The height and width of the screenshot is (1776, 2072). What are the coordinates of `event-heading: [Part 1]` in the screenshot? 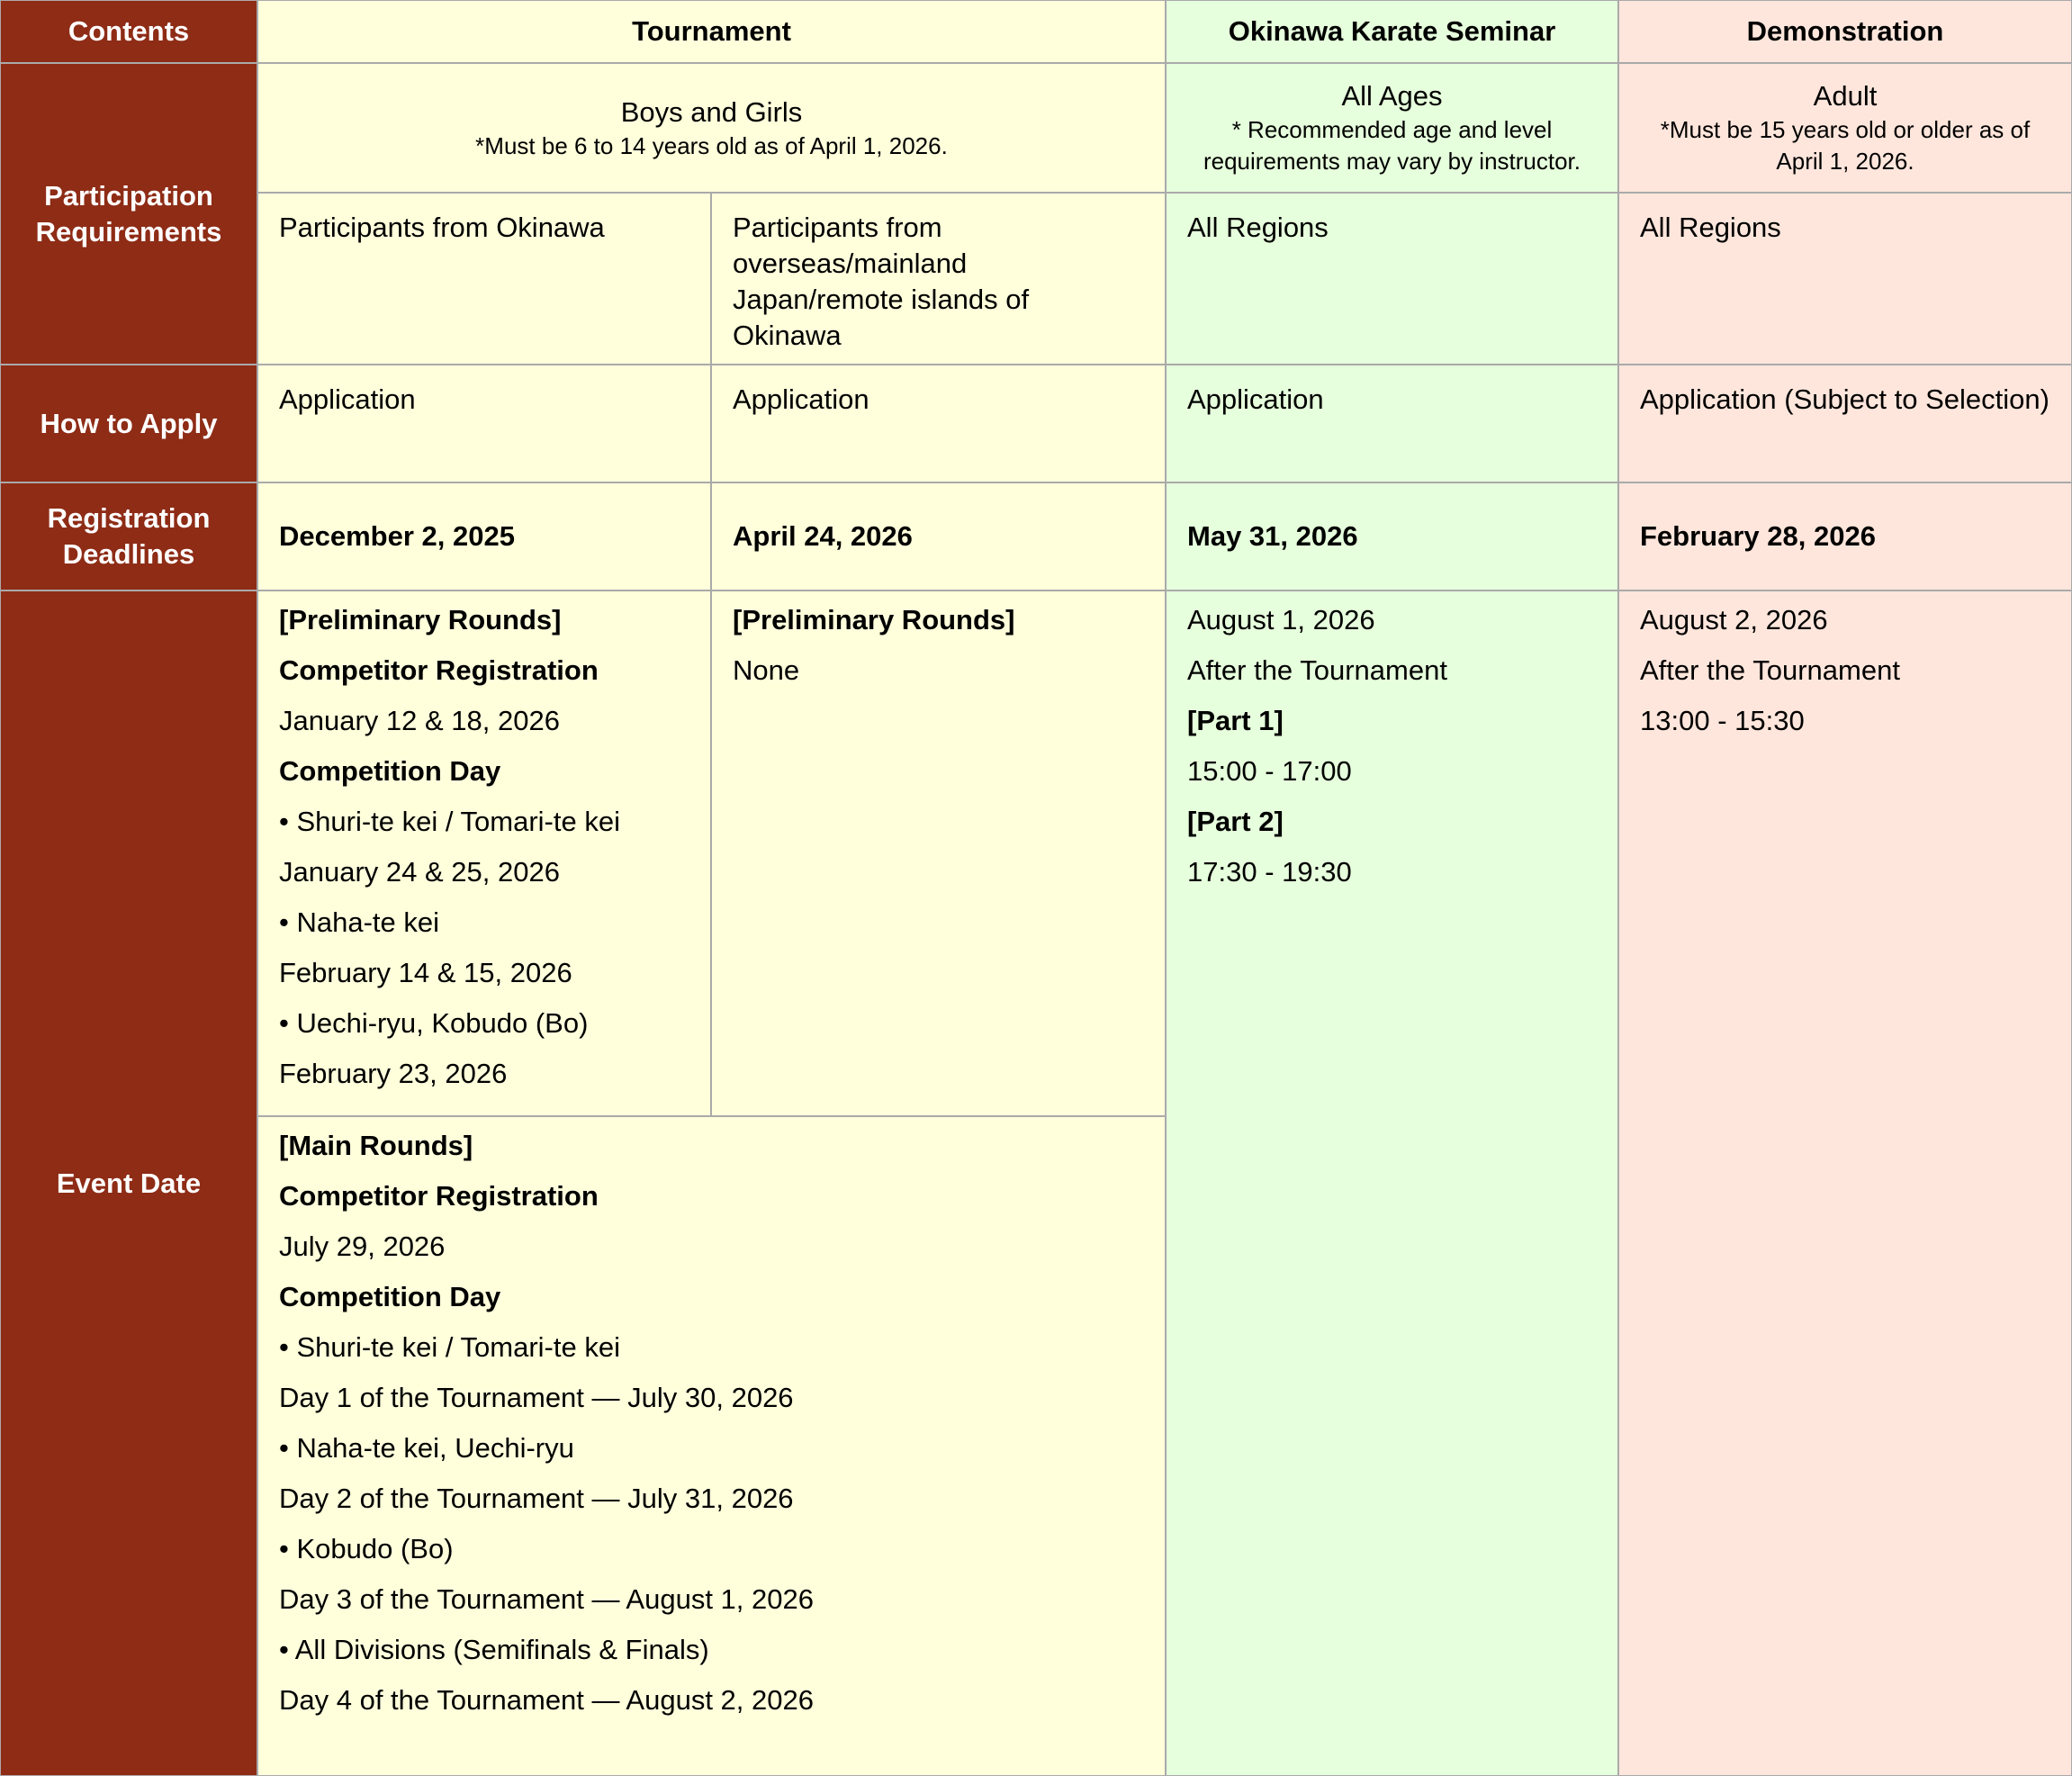 It's located at (1236, 720).